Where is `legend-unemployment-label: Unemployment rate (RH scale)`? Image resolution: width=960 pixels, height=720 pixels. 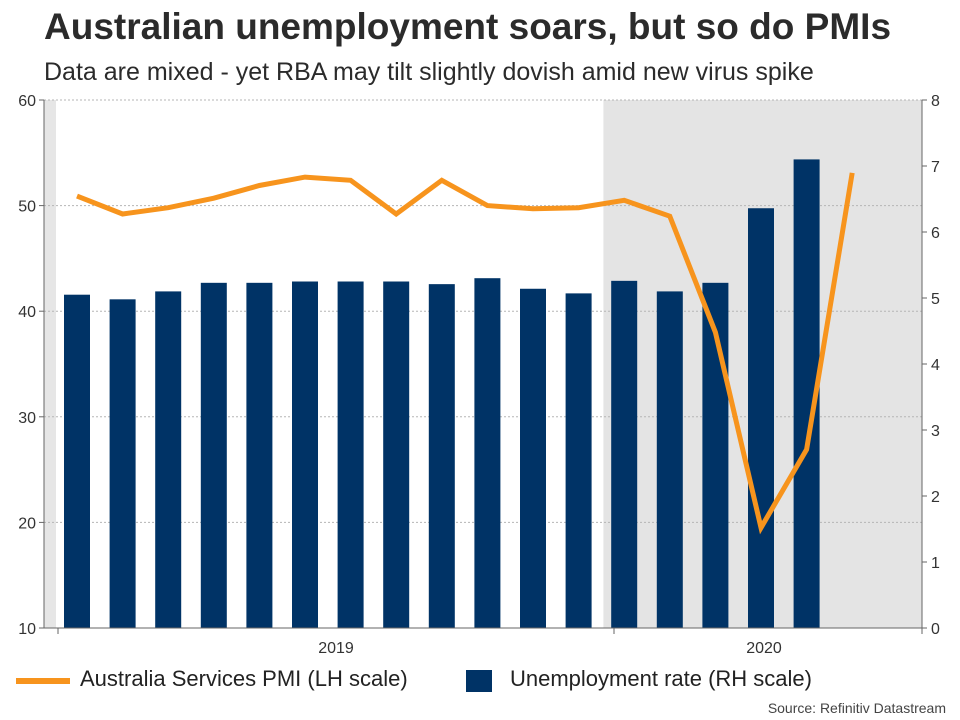
legend-unemployment-label: Unemployment rate (RH scale) is located at coordinates (661, 678).